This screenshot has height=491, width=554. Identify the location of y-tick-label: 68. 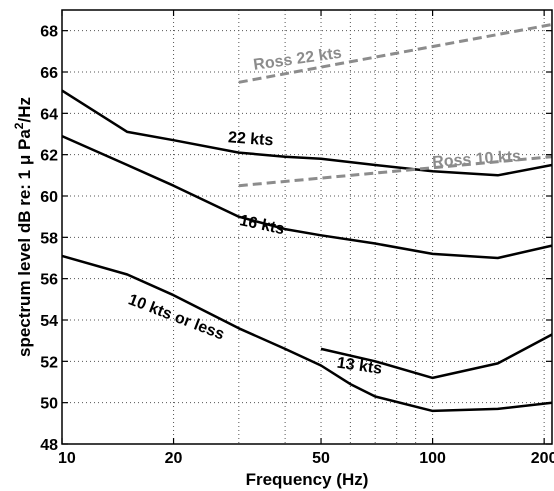
(49, 32).